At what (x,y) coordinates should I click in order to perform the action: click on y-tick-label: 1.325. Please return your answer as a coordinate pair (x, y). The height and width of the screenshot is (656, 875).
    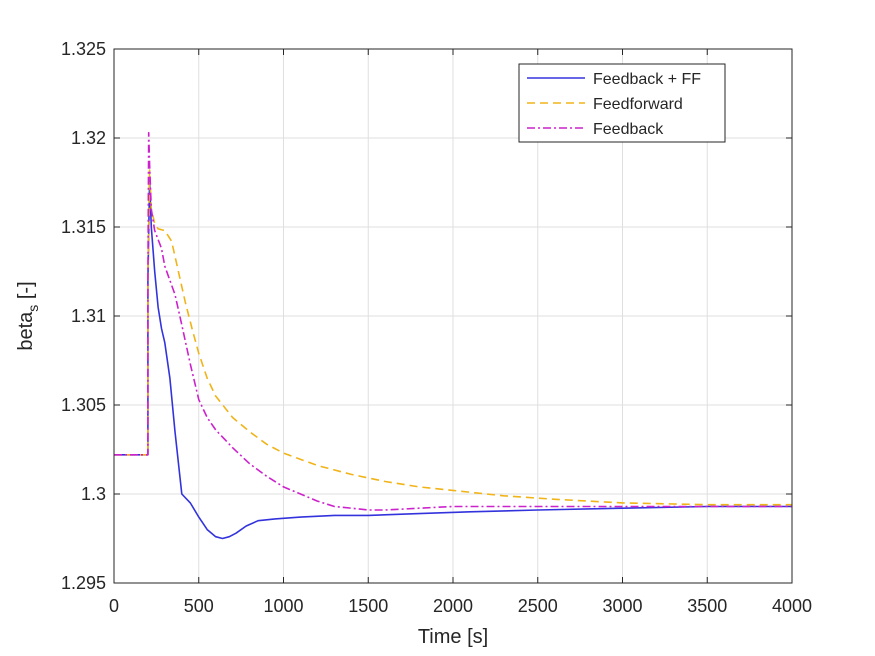
    Looking at the image, I should click on (83, 49).